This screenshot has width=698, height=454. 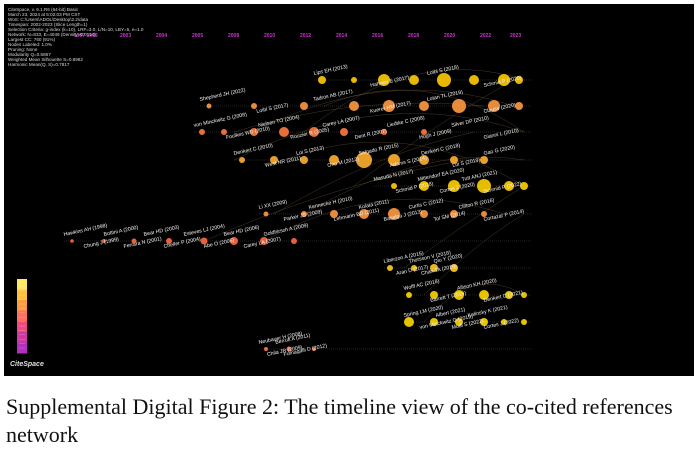 I want to click on reference-label: West NR (2011), so click(x=282, y=162).